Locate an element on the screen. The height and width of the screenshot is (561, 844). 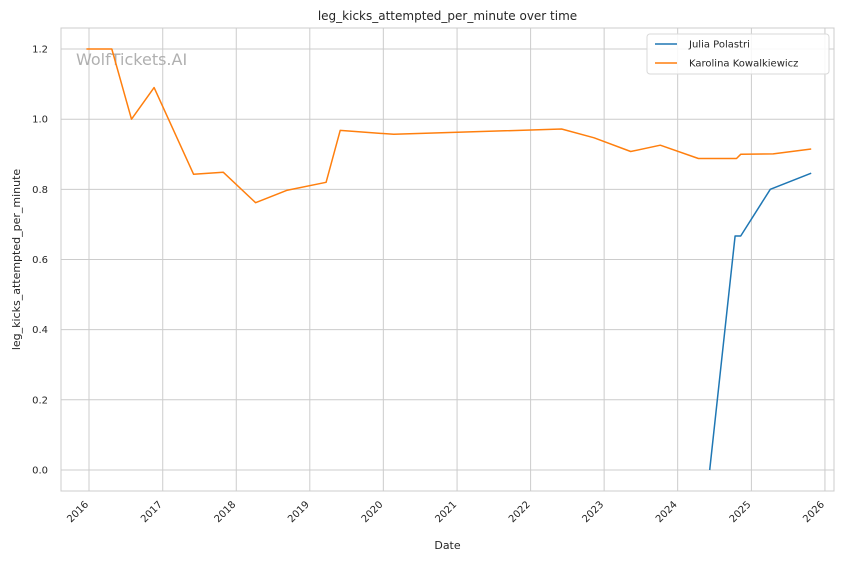
watermark: WolfTickets.AI is located at coordinates (131, 59).